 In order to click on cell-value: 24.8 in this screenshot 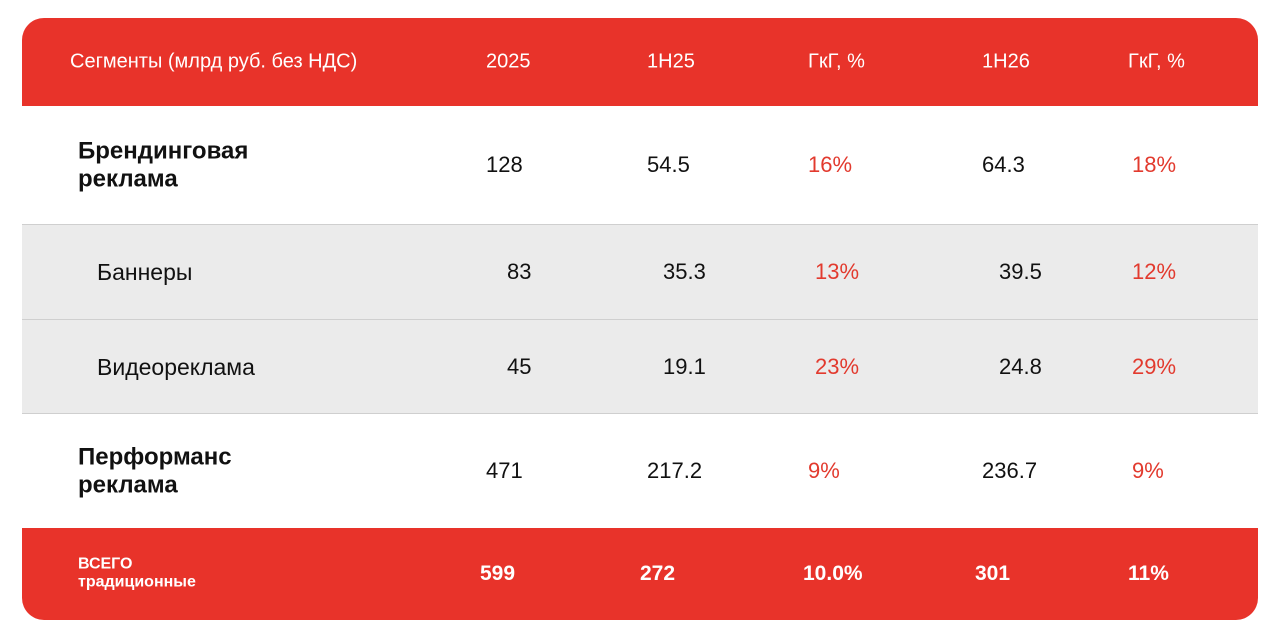, I will do `click(1020, 366)`.